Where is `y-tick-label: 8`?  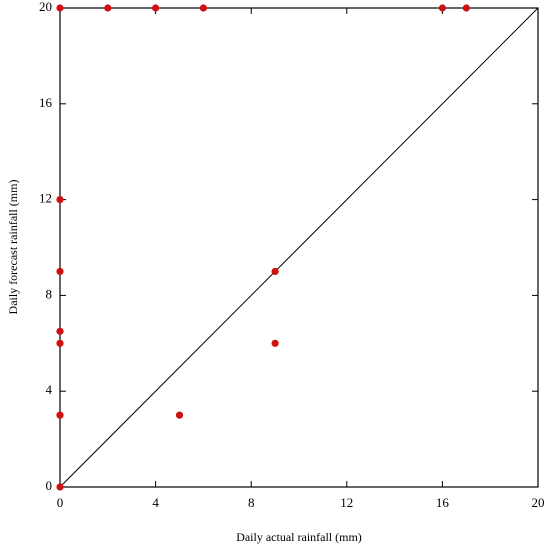
y-tick-label: 8 is located at coordinates (49, 293).